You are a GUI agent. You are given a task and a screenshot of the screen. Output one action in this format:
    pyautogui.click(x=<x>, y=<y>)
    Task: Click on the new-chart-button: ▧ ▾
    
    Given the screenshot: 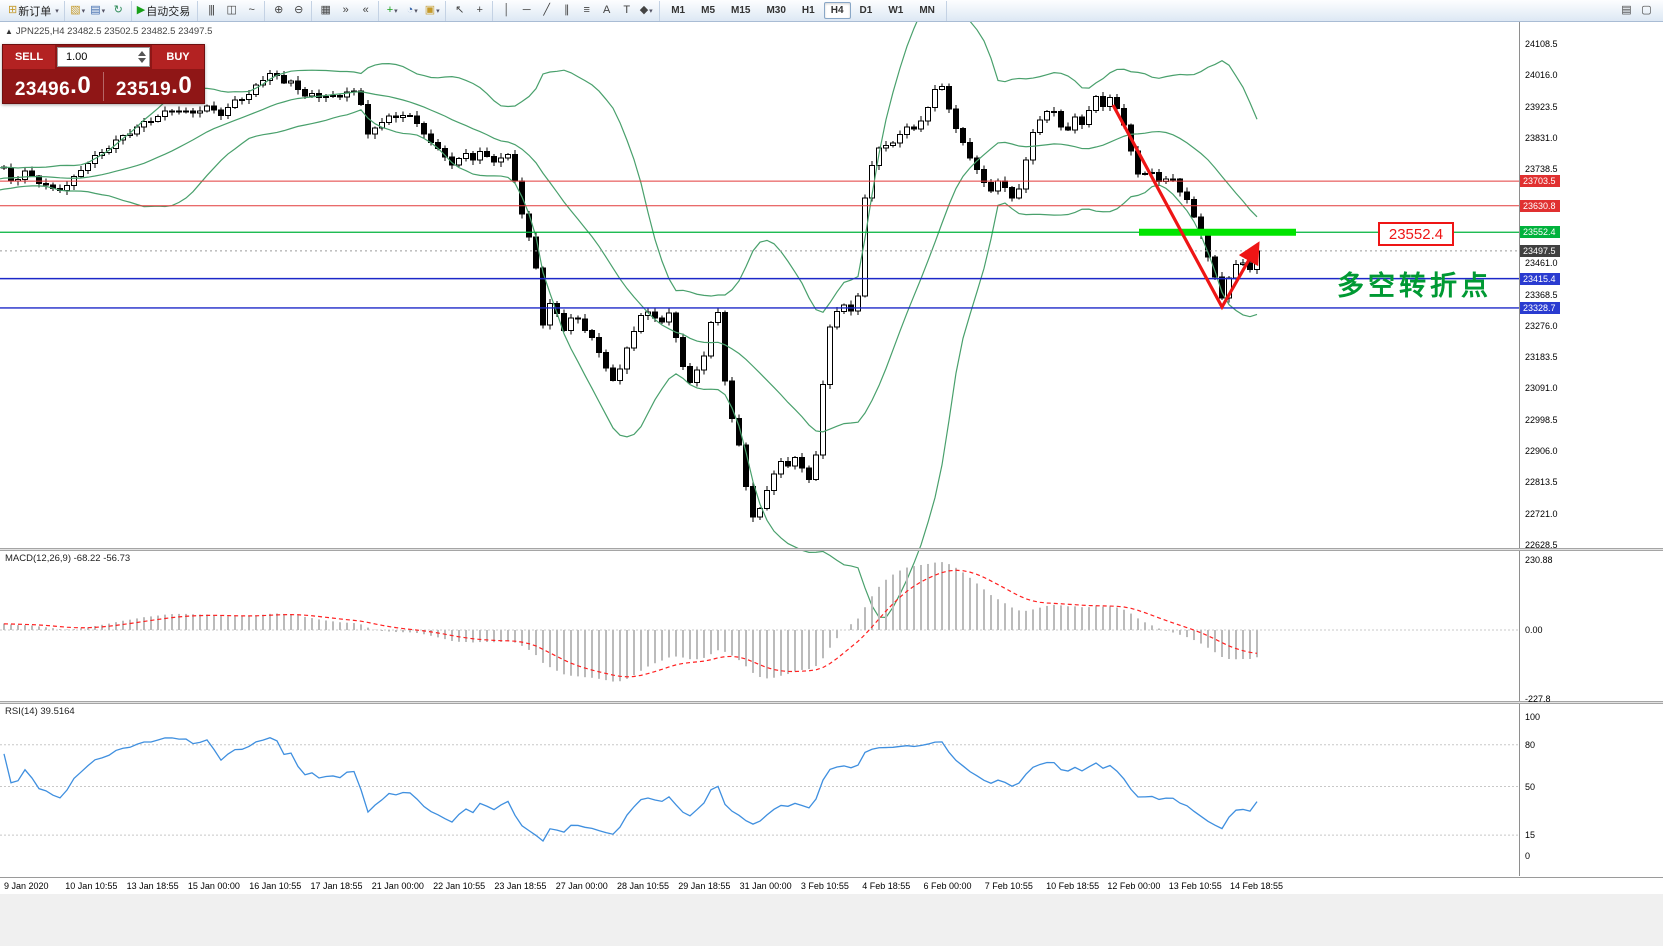 What is the action you would take?
    pyautogui.click(x=78, y=11)
    